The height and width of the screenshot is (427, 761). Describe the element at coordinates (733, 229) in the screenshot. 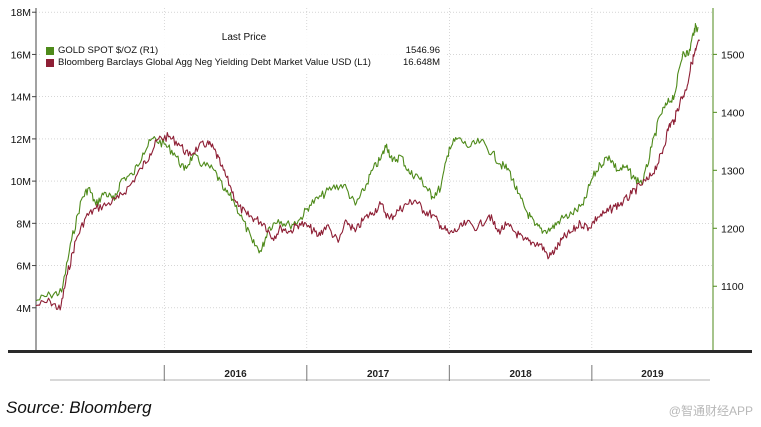

I see `right-tick-label: 1200` at that location.